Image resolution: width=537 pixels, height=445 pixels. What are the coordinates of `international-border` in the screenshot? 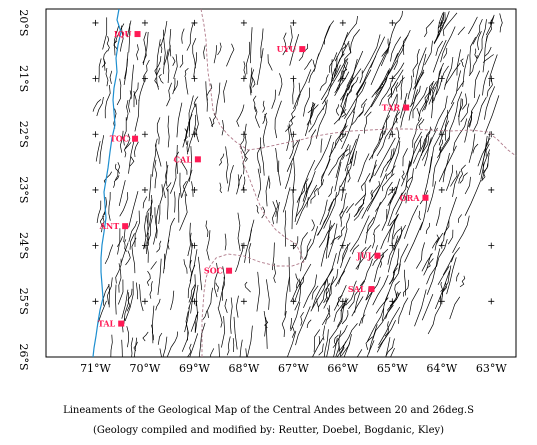 It's located at (253, 305).